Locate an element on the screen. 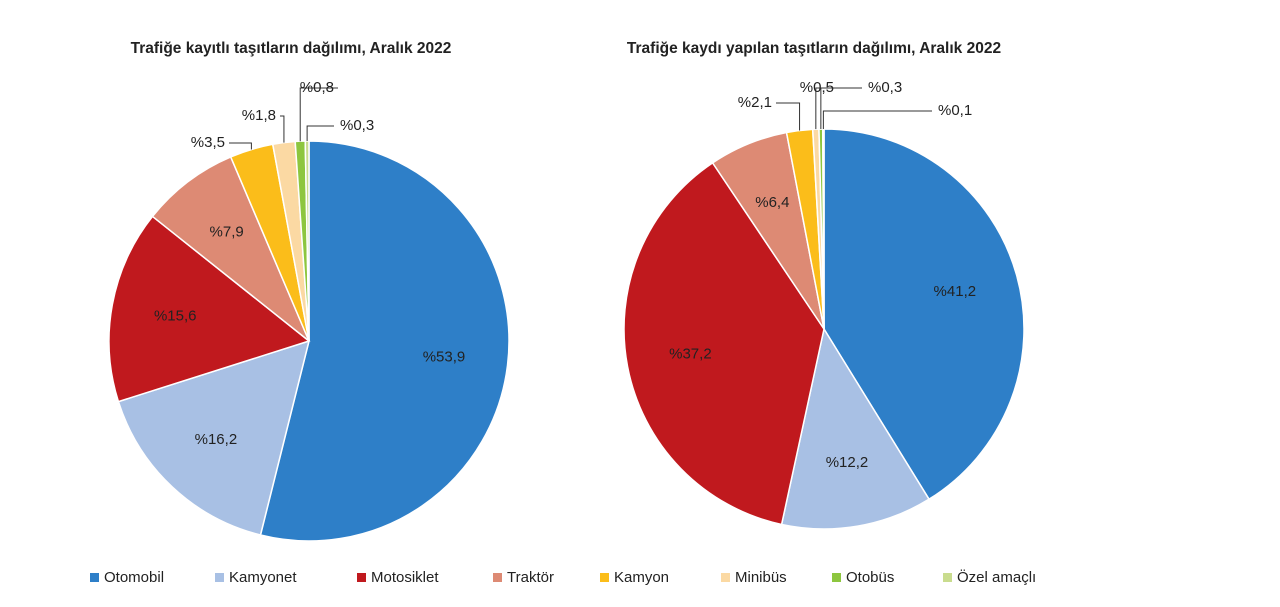 Image resolution: width=1280 pixels, height=607 pixels. legend-label: Otomobil is located at coordinates (134, 577).